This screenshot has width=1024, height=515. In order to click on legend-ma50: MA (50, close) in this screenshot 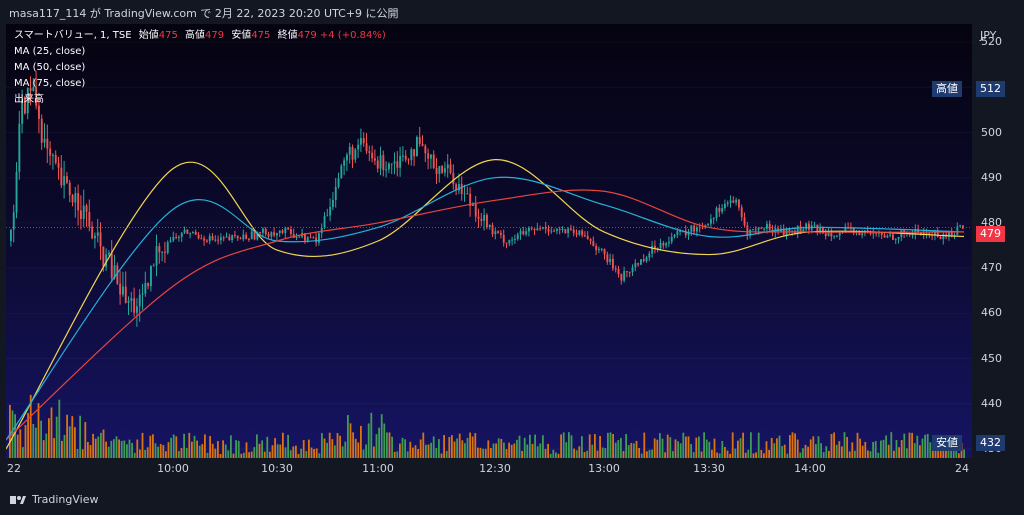, I will do `click(50, 67)`.